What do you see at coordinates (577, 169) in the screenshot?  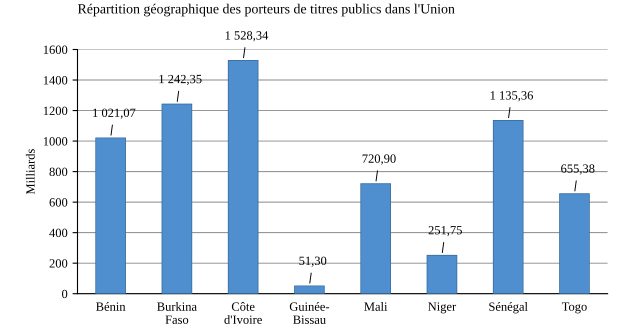 I see `data-label: 655,38` at bounding box center [577, 169].